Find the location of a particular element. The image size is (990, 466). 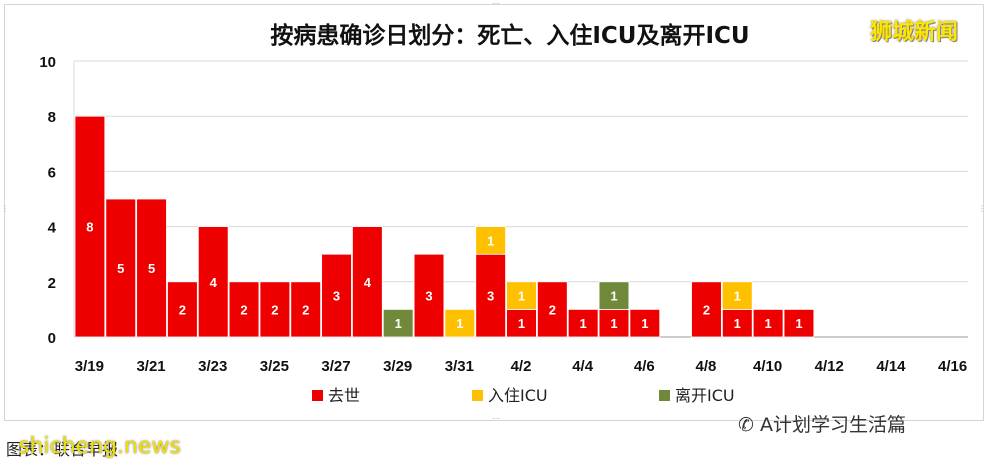

site-watermark: shicheng.news is located at coordinates (99, 446).